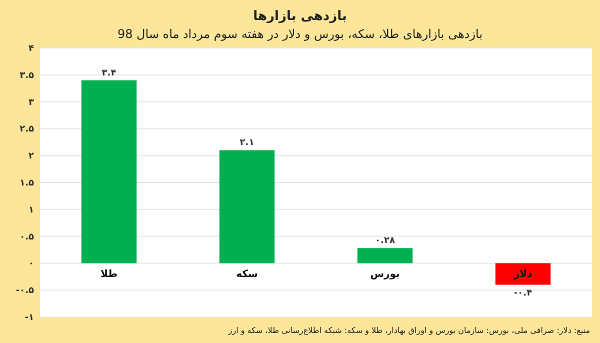 This screenshot has width=600, height=343. What do you see at coordinates (300, 16) in the screenshot?
I see `chart-title: بازدهی بازارها` at bounding box center [300, 16].